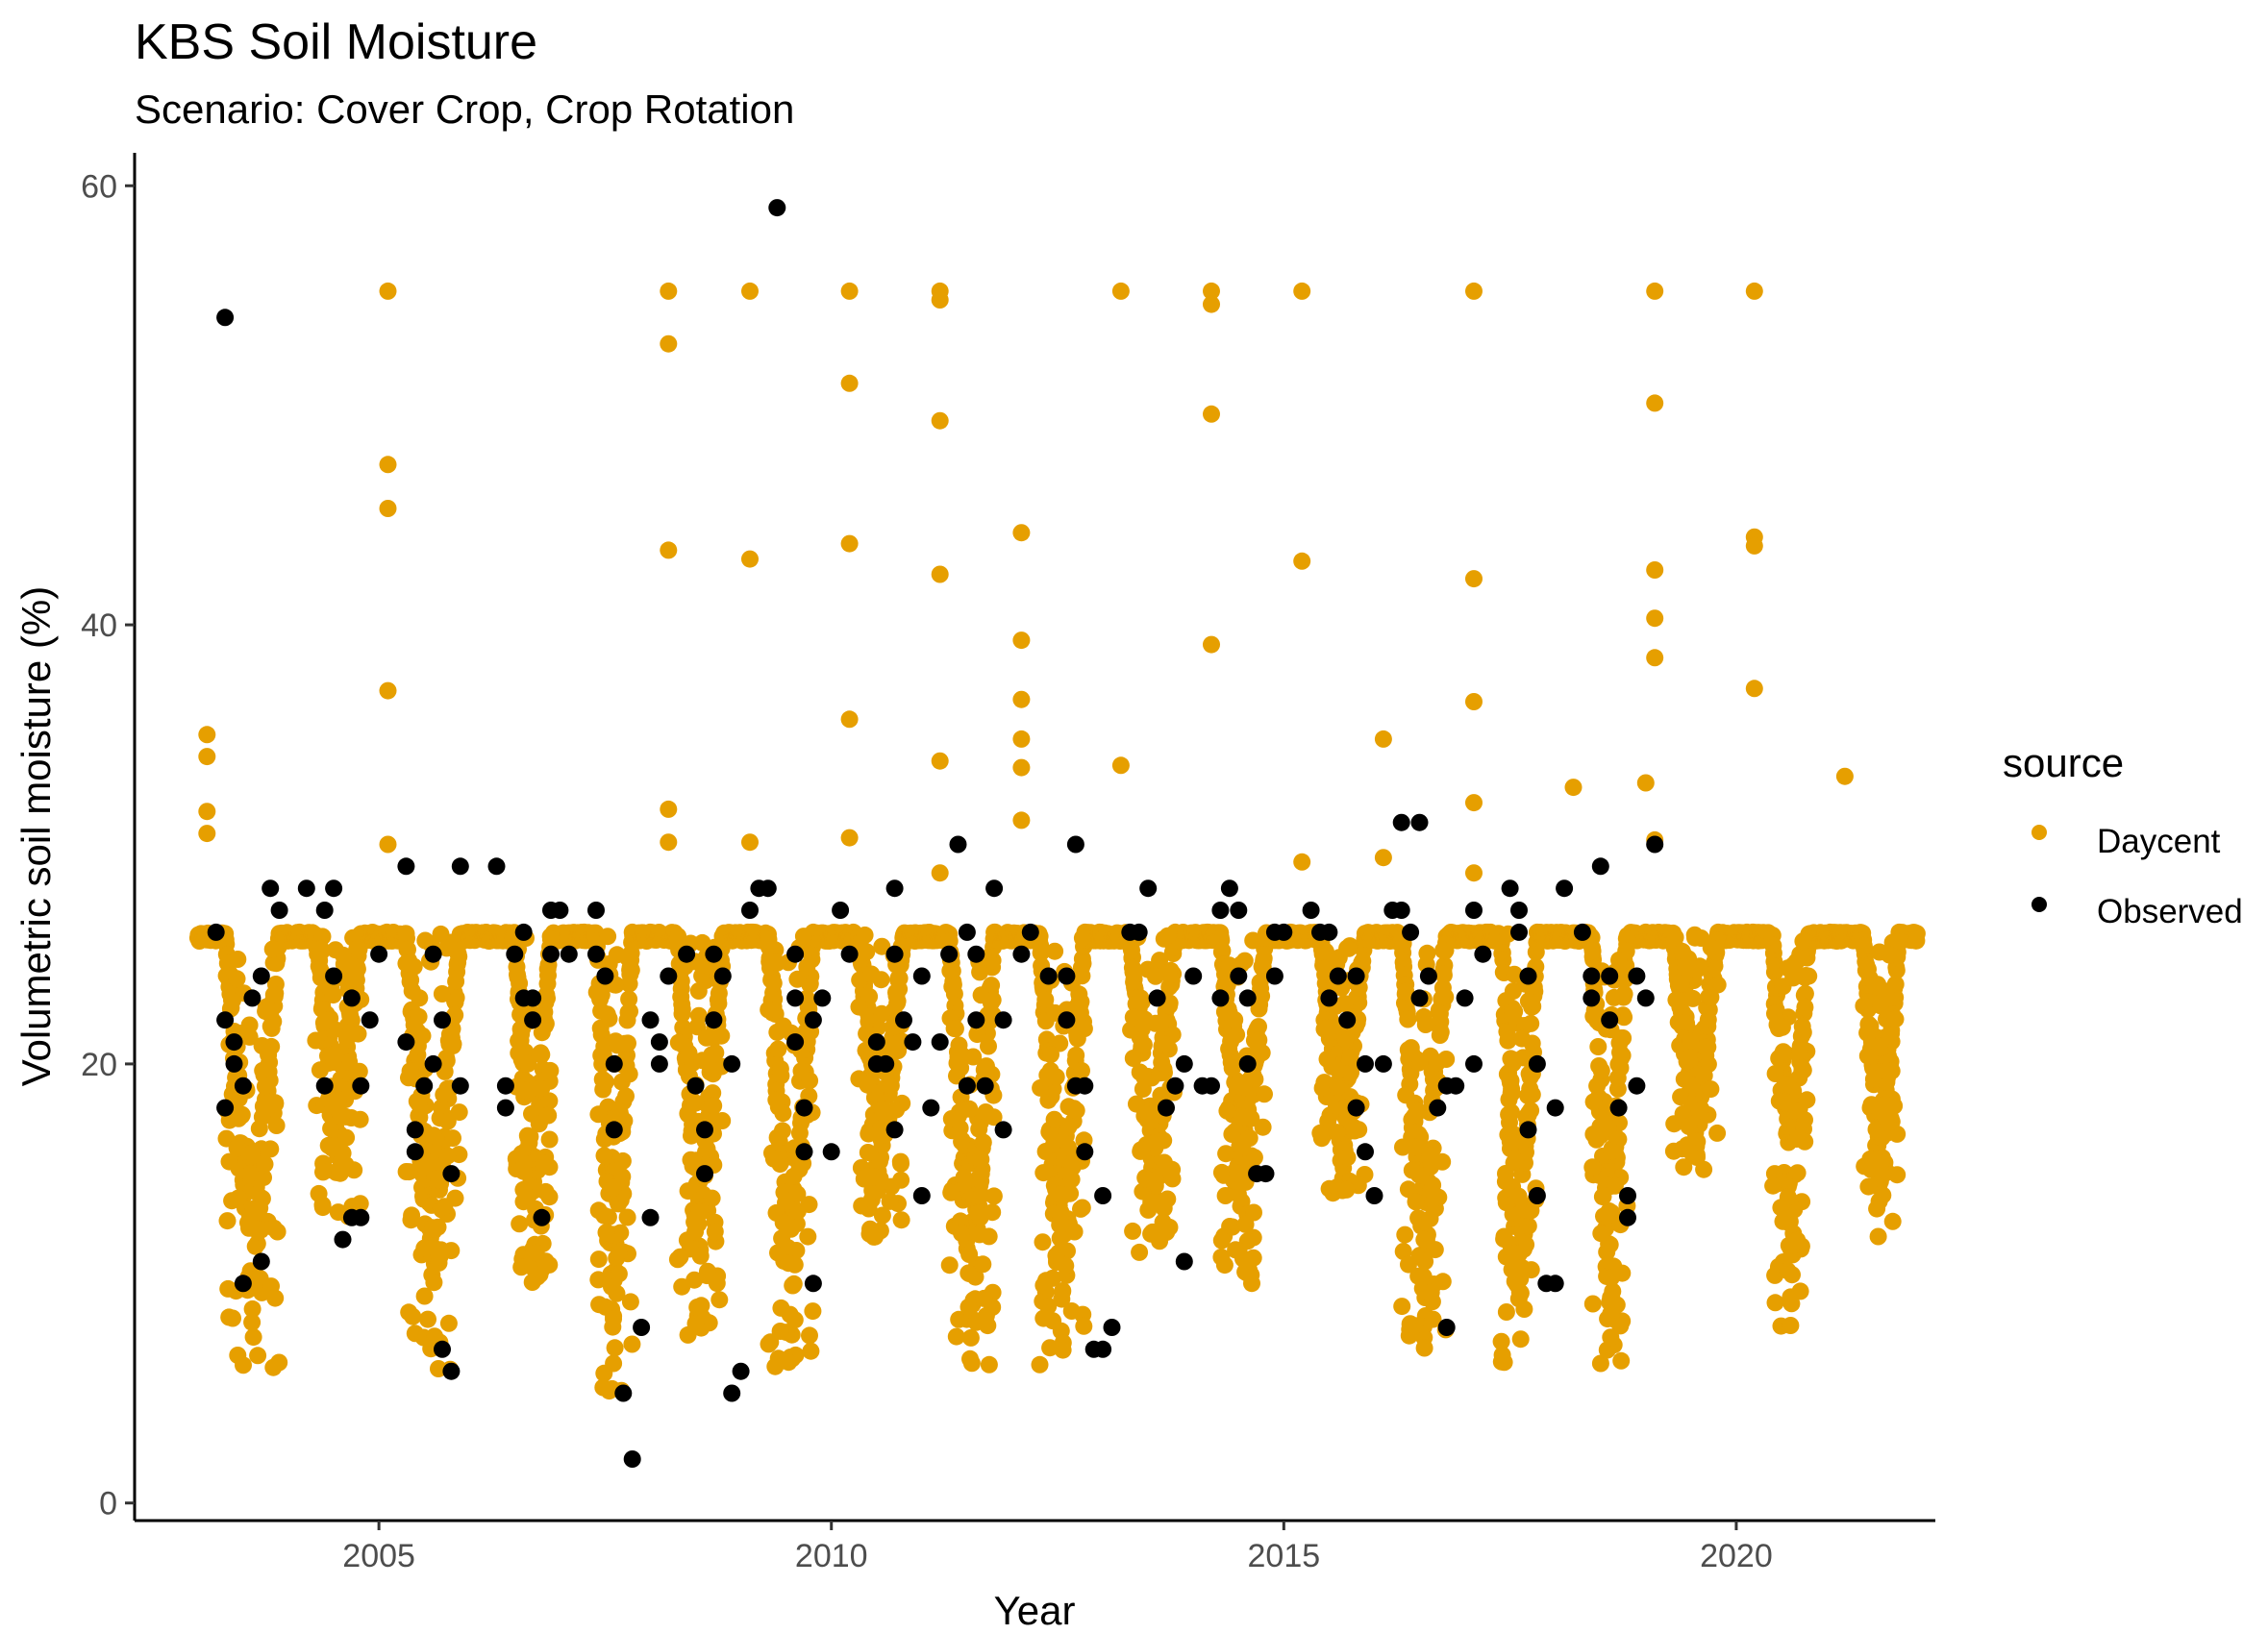 This screenshot has height=1634, width=2268. What do you see at coordinates (99, 186) in the screenshot?
I see `y-tick-label: 60` at bounding box center [99, 186].